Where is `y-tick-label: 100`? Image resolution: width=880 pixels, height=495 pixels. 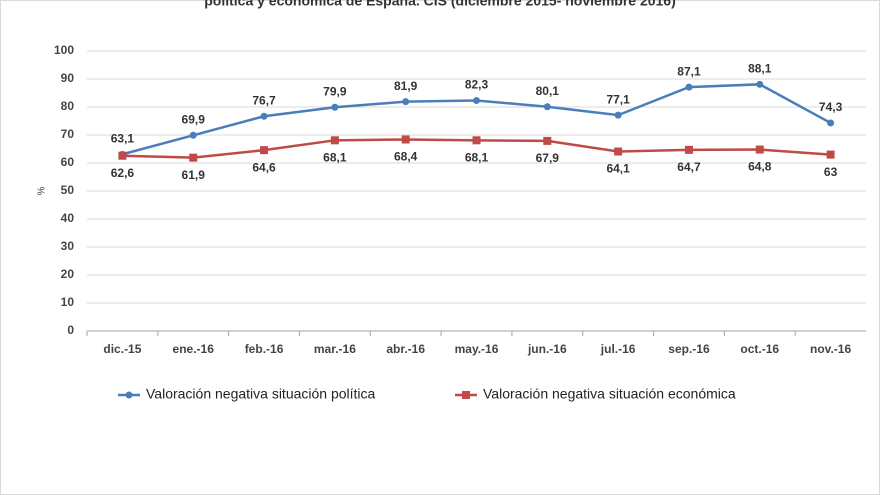 y-tick-label: 100 is located at coordinates (64, 50).